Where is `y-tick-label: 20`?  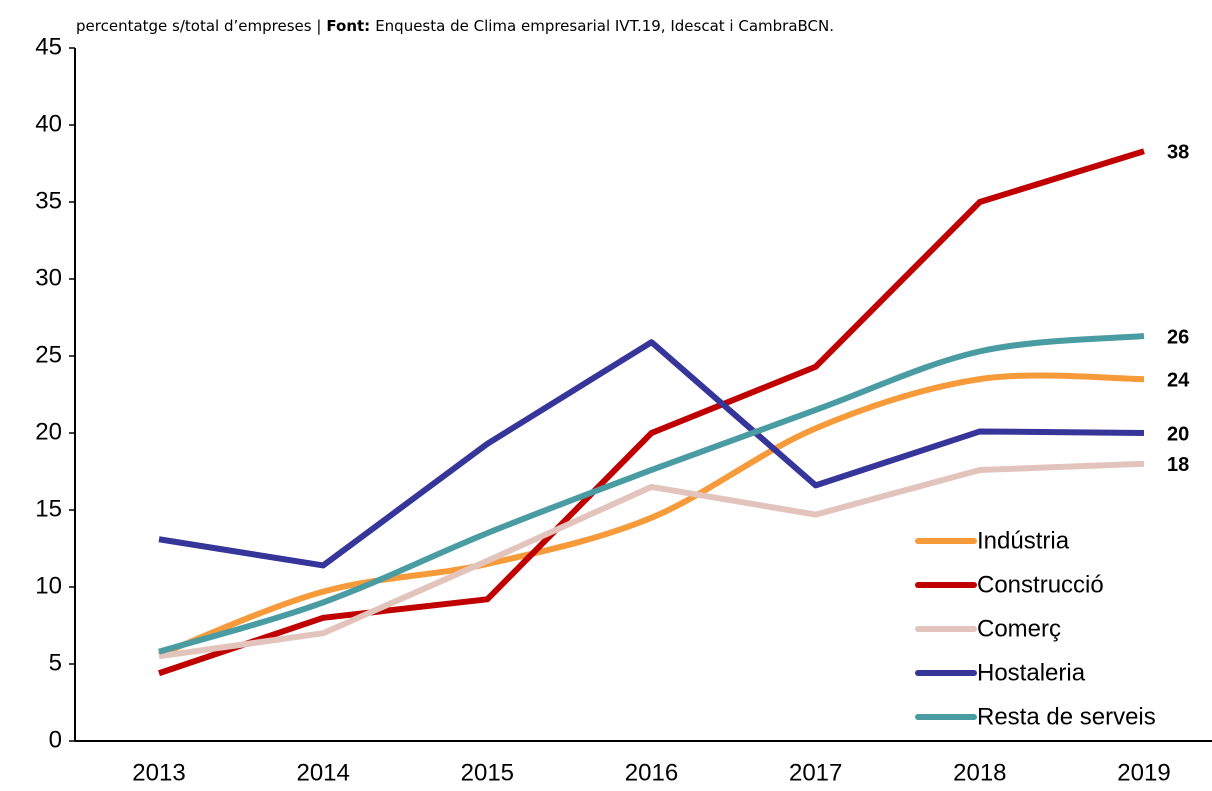
y-tick-label: 20 is located at coordinates (48, 431).